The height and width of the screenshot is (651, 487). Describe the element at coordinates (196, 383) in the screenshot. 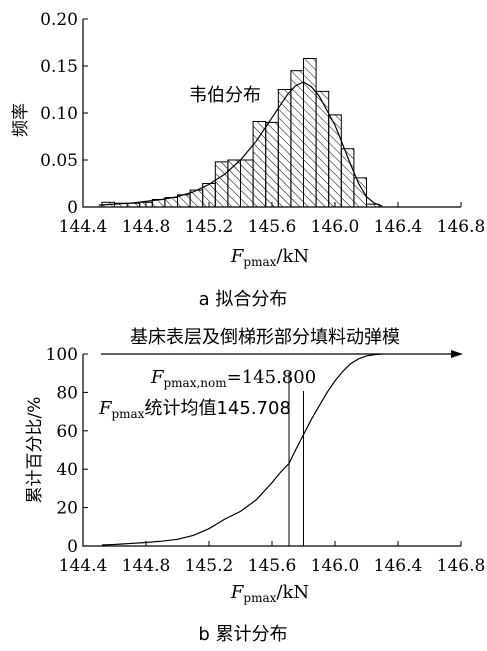

I see `nominal-label-sub: pmax,nom` at that location.